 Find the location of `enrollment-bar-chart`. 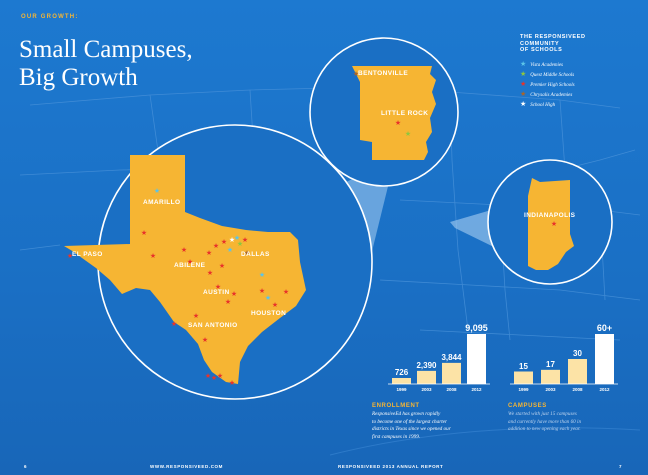

enrollment-bar-chart is located at coordinates (439, 359).